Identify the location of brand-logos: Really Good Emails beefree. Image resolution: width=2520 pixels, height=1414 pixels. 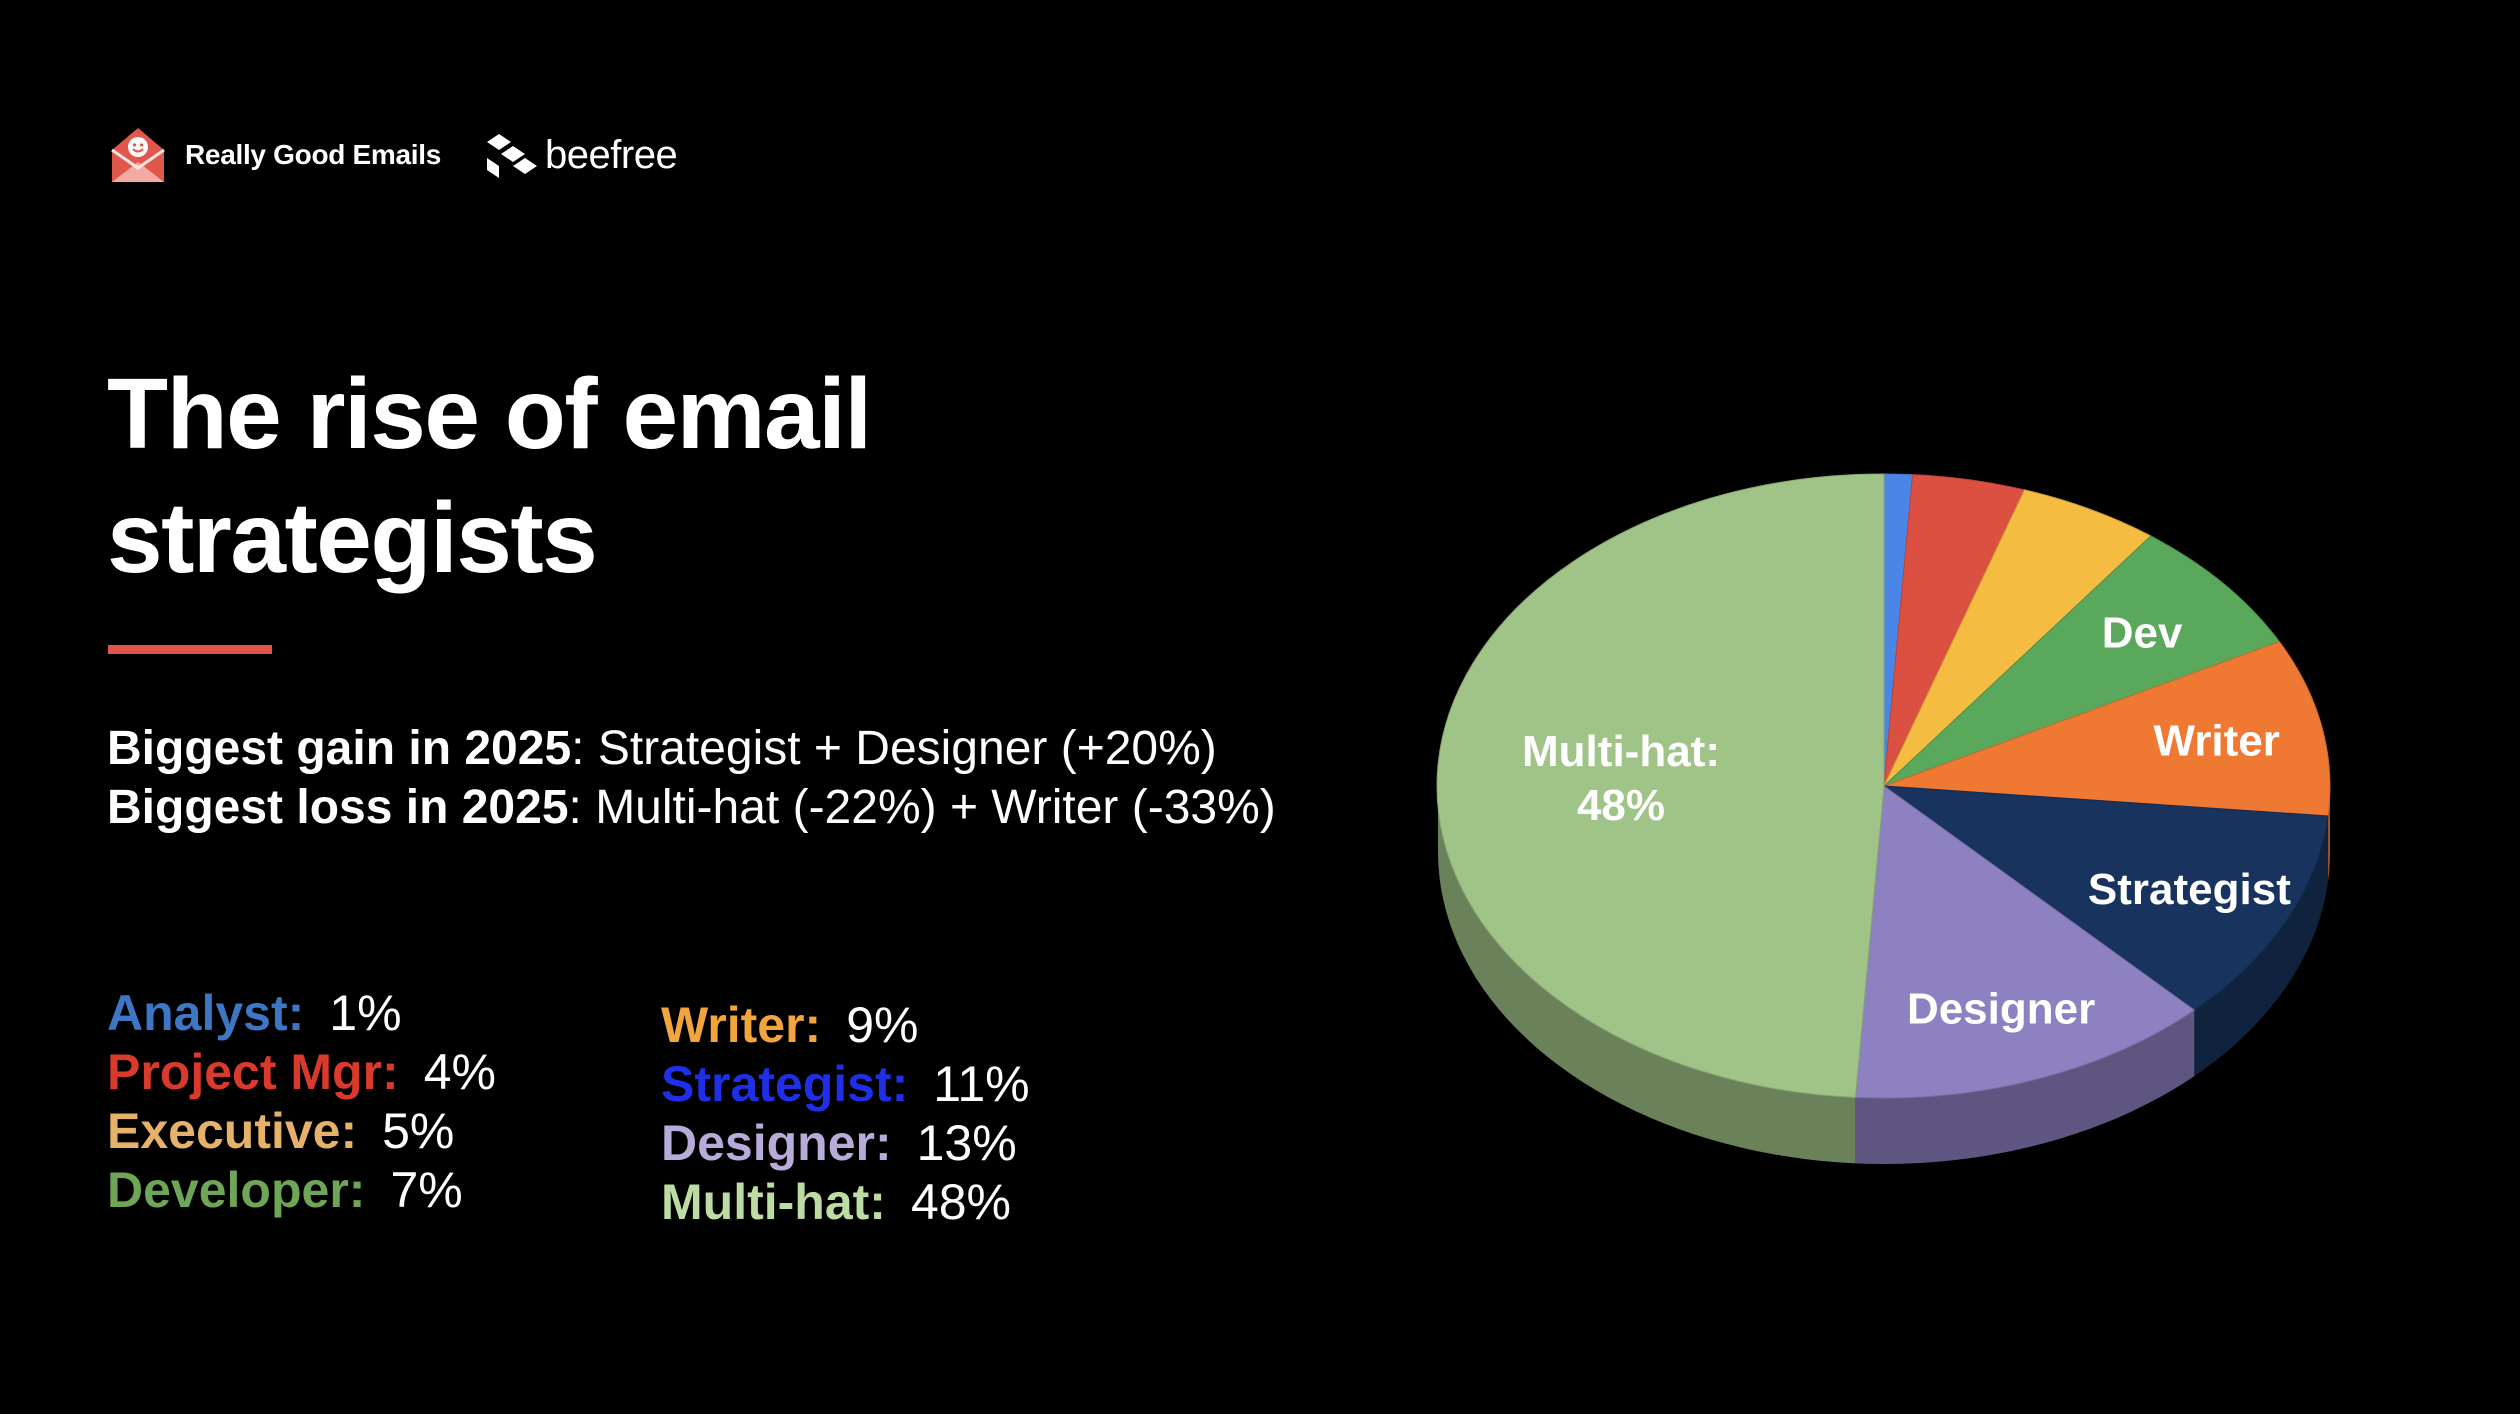
(392, 155).